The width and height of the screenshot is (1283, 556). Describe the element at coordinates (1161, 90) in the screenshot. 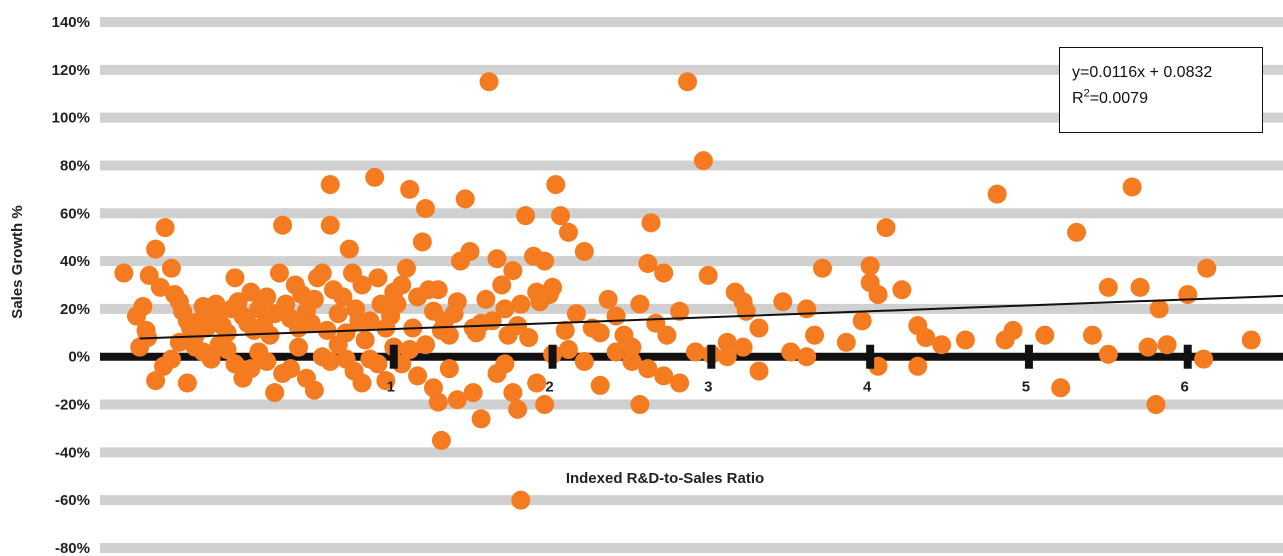

I see `trendline-equation-box: y=0.0116x + 0.0832 R2=0.0079` at that location.